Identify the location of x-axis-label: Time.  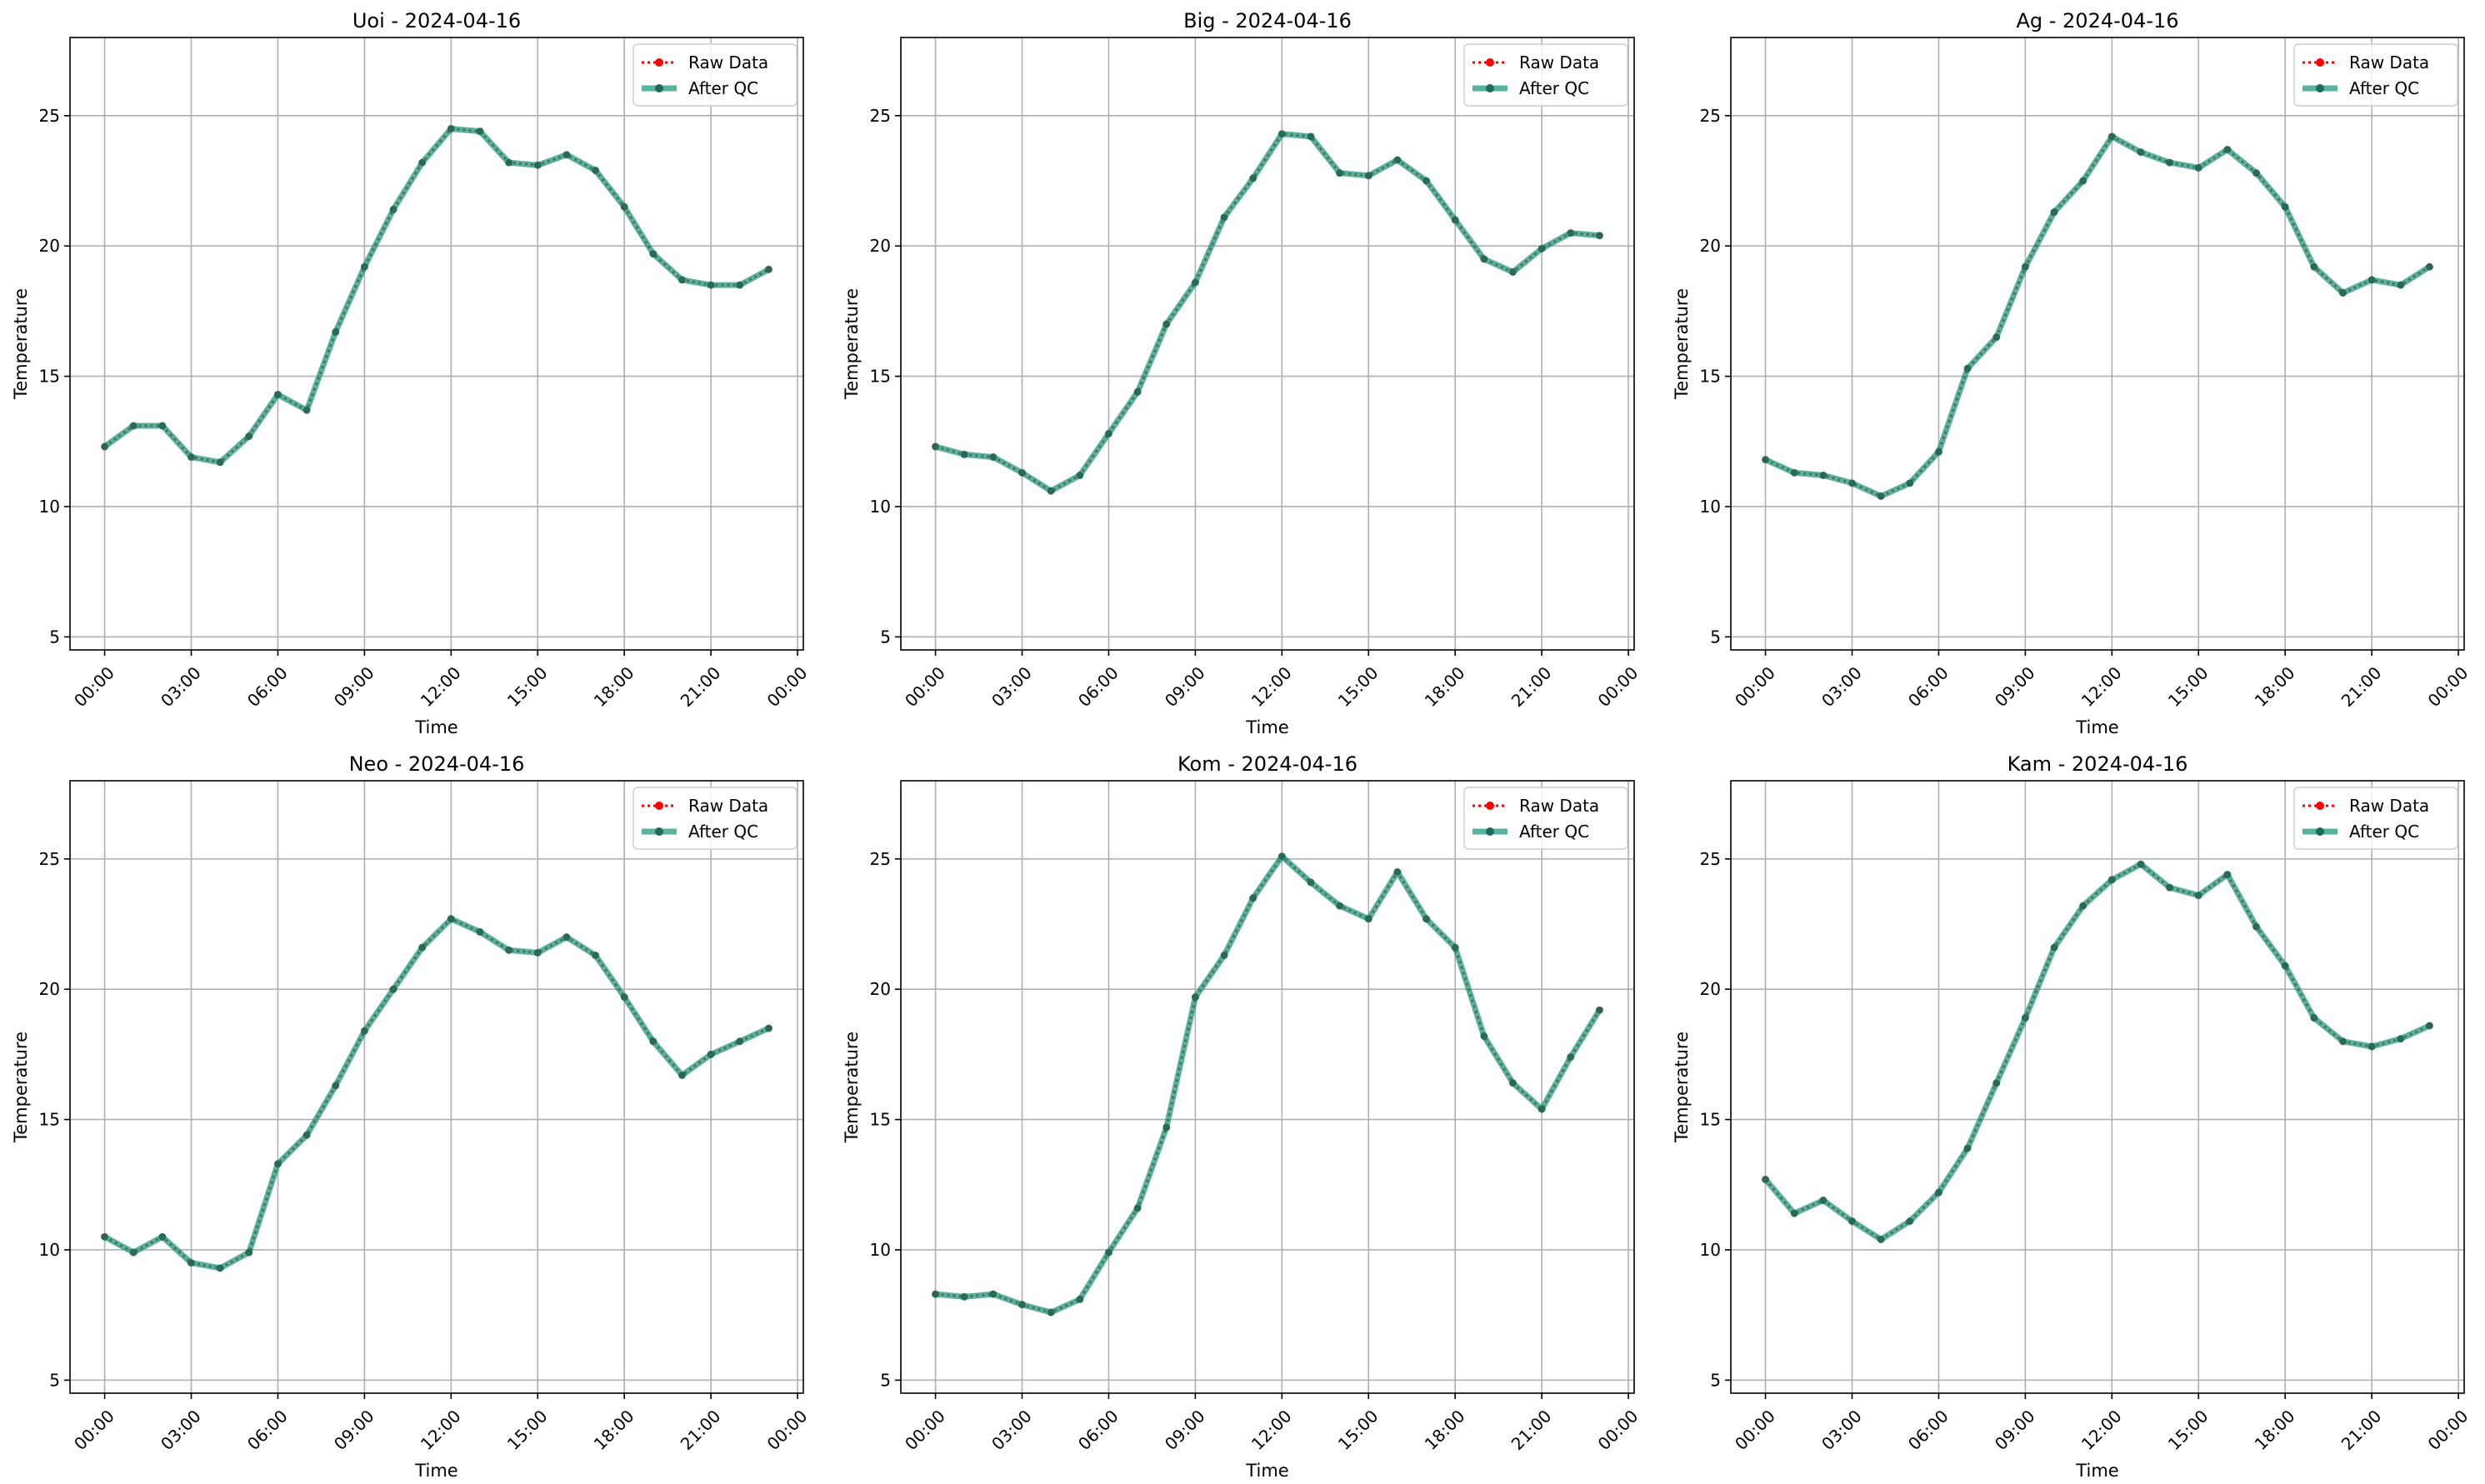
(1266, 727).